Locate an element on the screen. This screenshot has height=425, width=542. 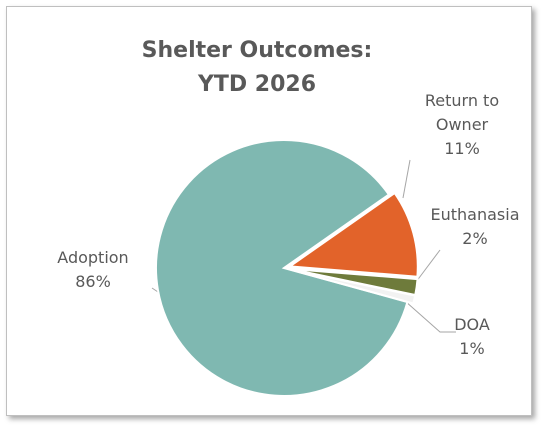
value-label: 86% is located at coordinates (93, 281).